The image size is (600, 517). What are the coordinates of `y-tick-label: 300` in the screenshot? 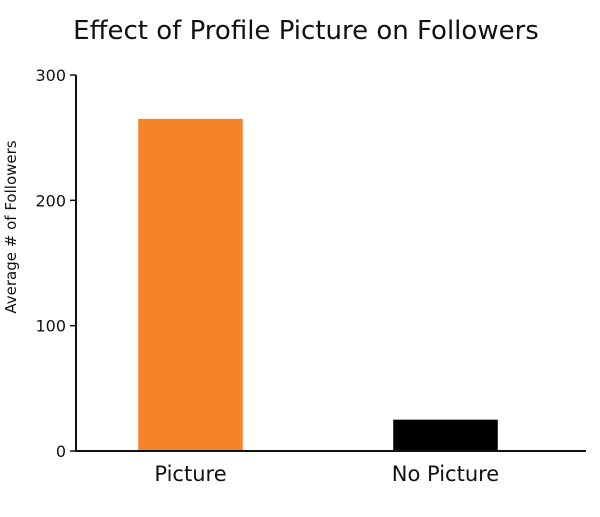 It's located at (50, 75).